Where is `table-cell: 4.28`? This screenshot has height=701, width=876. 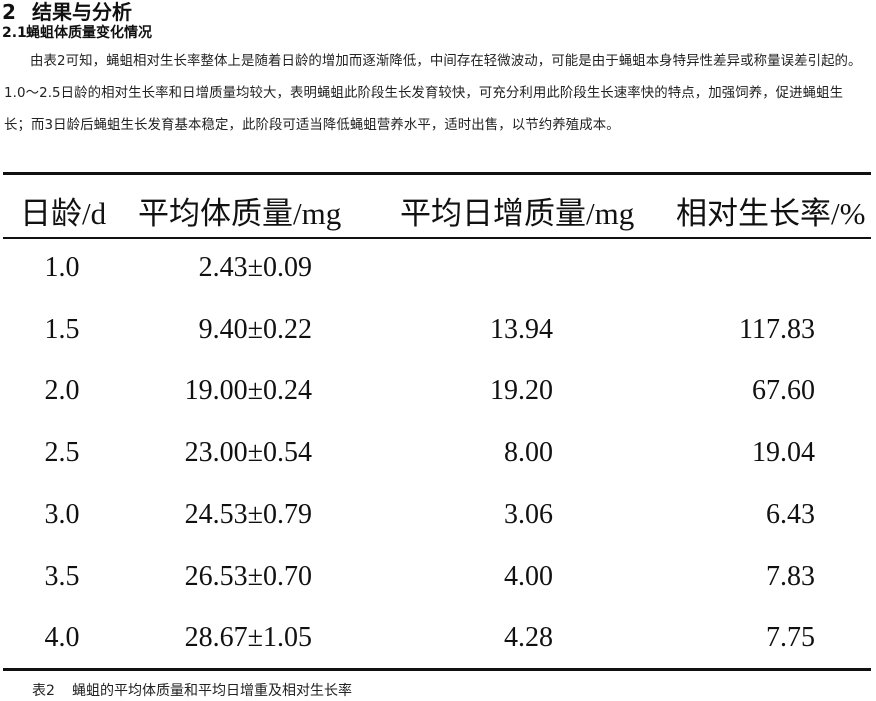 table-cell: 4.28 is located at coordinates (528, 638).